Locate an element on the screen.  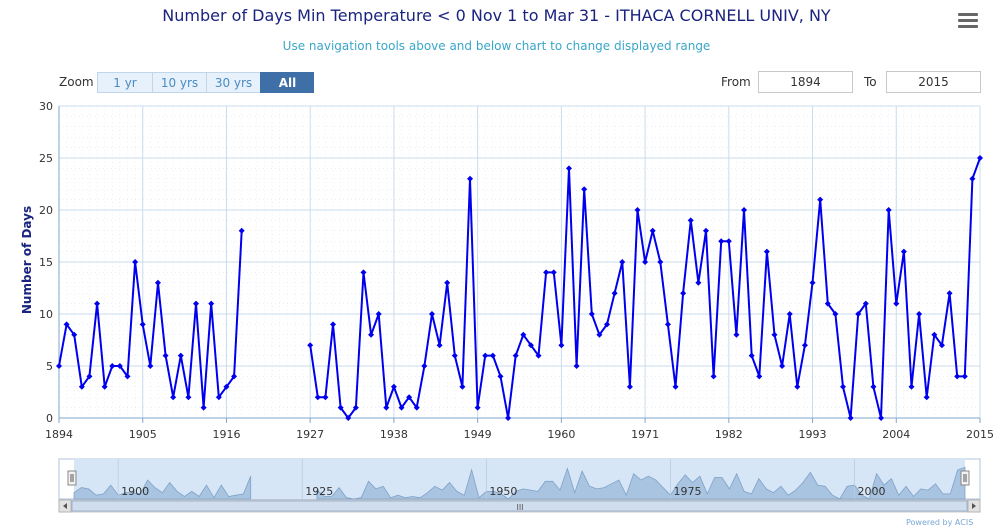
y-tick-label: 10 is located at coordinates (46, 314).